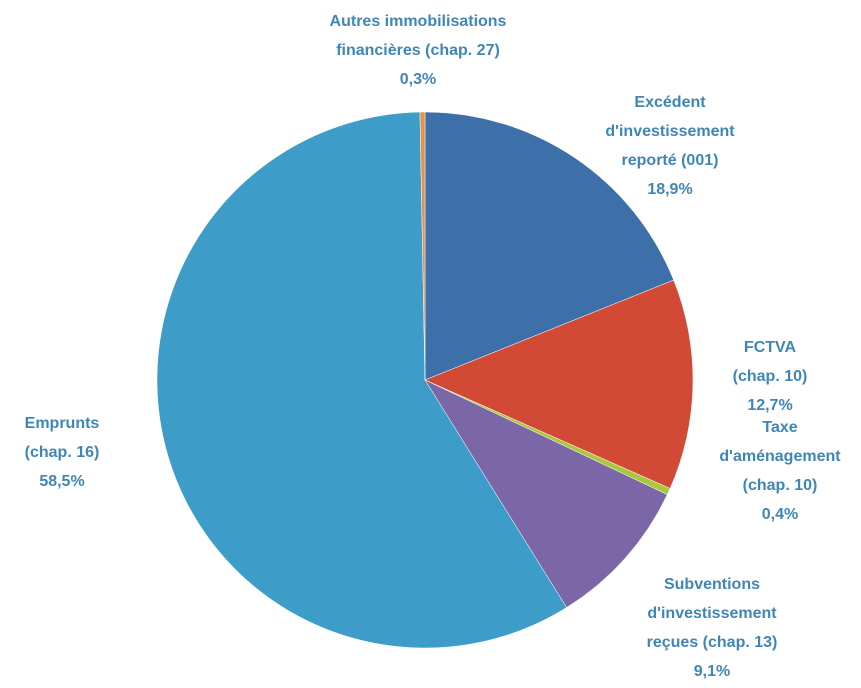 The height and width of the screenshot is (688, 861). What do you see at coordinates (418, 50) in the screenshot?
I see `slice-label: financières (chap. 27)` at bounding box center [418, 50].